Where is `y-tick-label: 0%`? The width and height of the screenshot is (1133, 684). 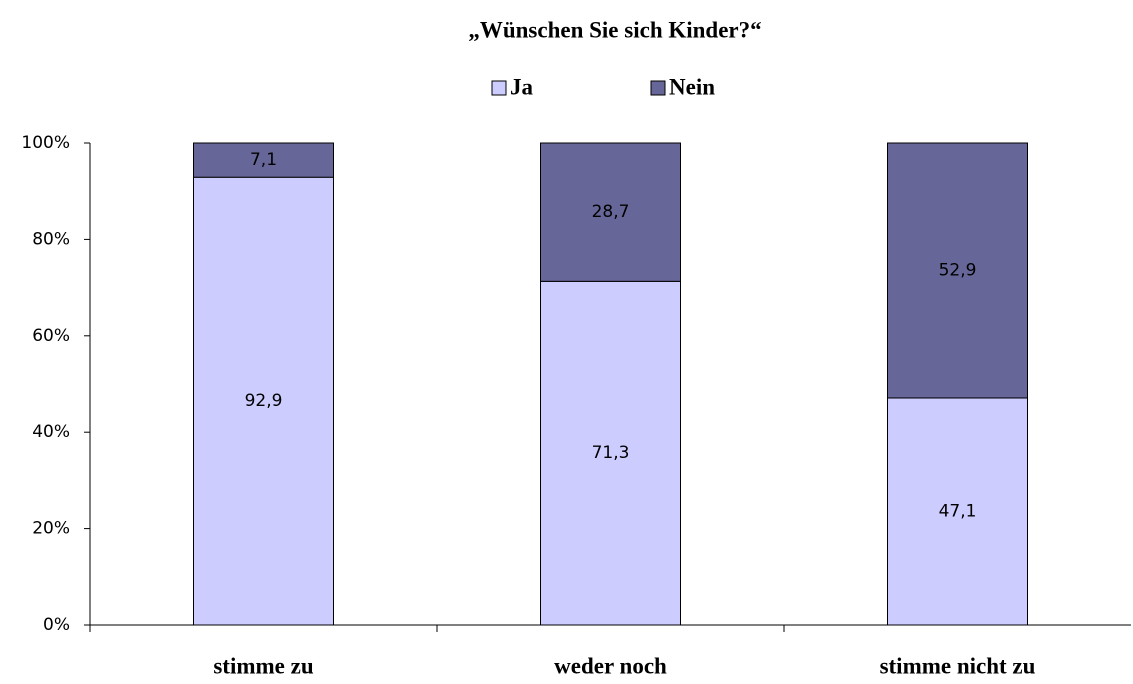
y-tick-label: 0% is located at coordinates (56, 625).